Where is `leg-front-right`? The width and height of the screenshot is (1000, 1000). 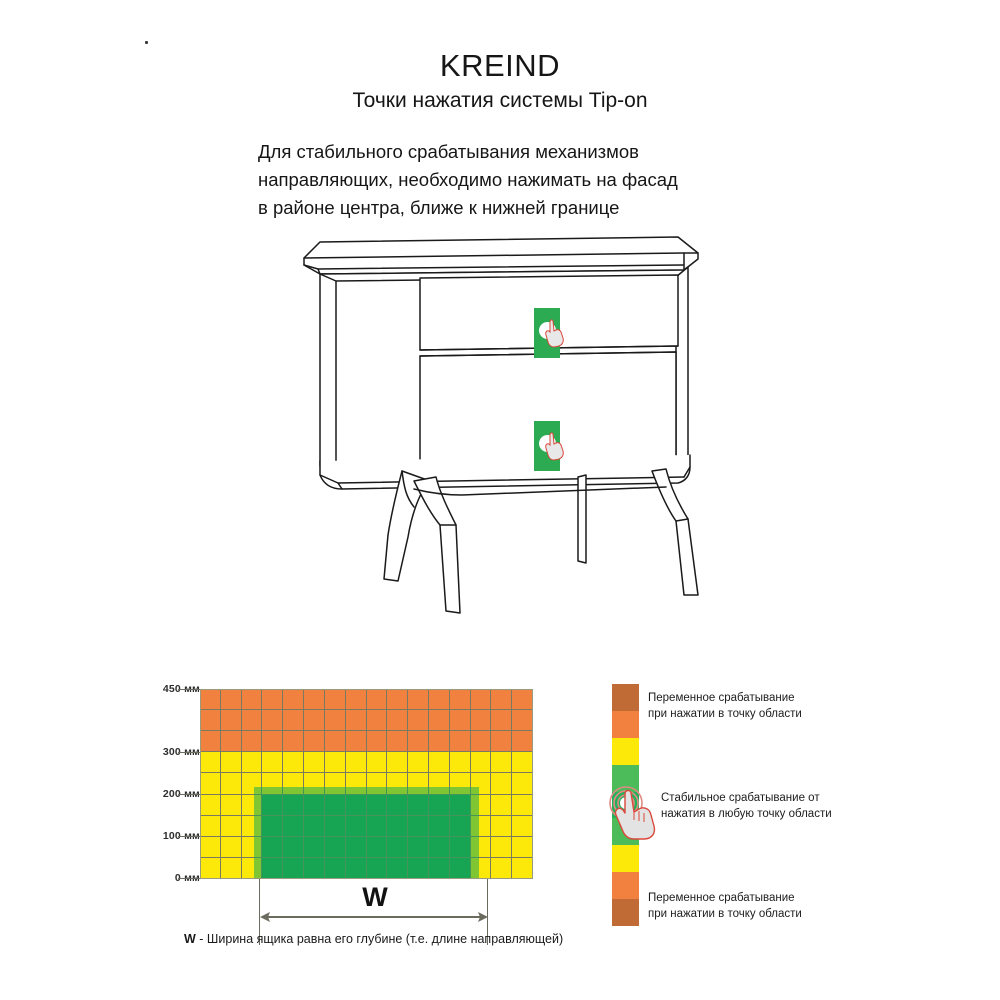 leg-front-right is located at coordinates (437, 545).